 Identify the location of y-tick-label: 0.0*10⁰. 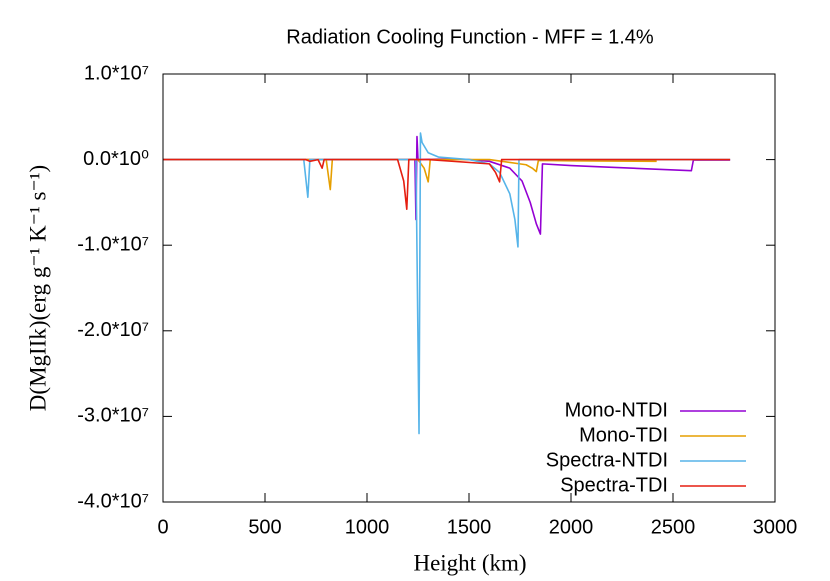
(116, 159).